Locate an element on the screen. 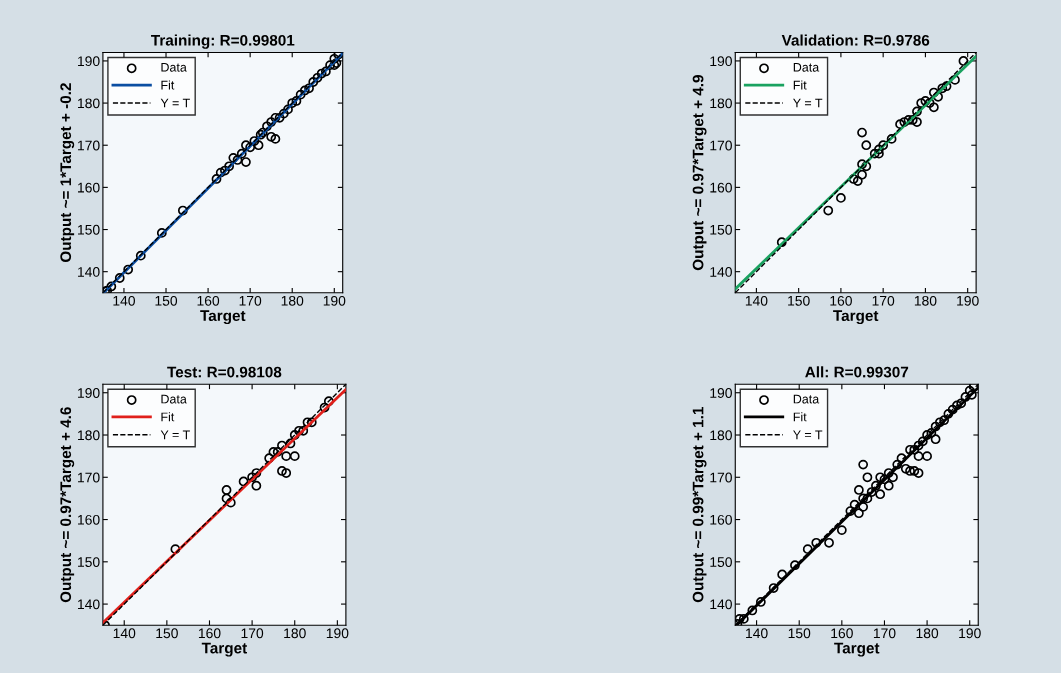  chart-title: Training: R=0.99801 is located at coordinates (223, 41).